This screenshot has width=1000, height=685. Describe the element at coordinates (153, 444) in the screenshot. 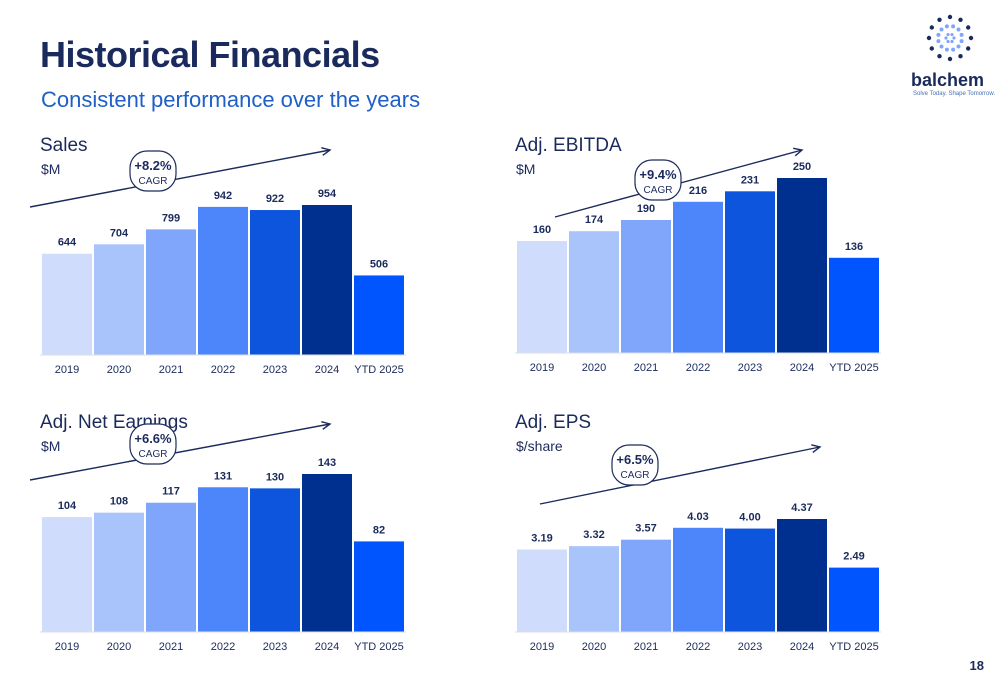

I see `cagr-badge: +6.6% CAGR` at that location.